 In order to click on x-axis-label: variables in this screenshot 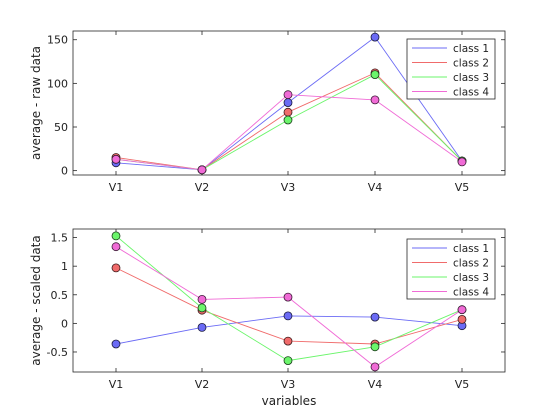, I will do `click(289, 401)`.